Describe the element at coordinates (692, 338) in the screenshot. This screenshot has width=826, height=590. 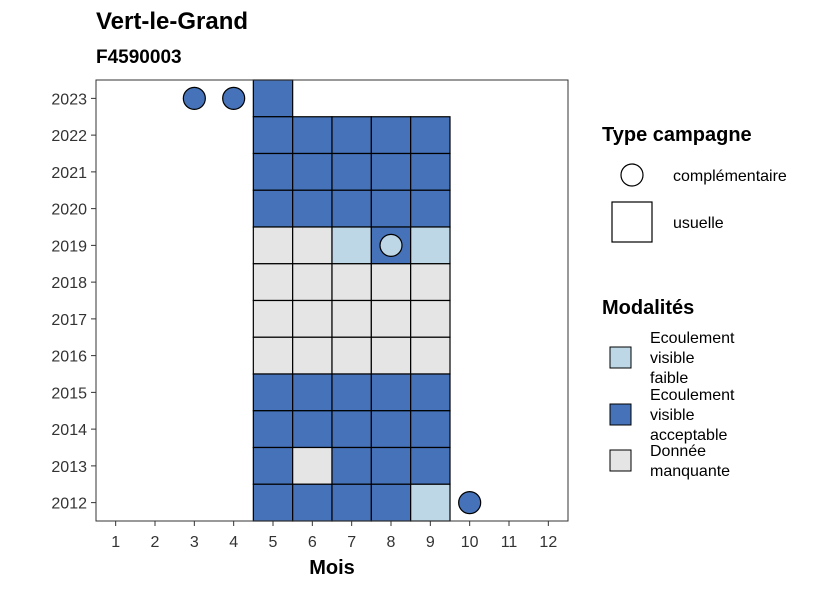
I see `legend-label-faible-line1: Ecoulement` at that location.